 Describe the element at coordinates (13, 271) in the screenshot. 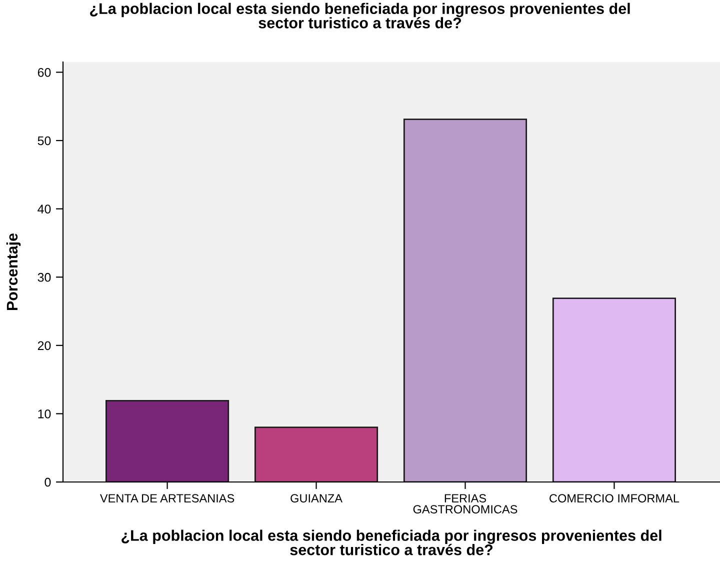

I see `y-axis-title: Porcentaje` at that location.